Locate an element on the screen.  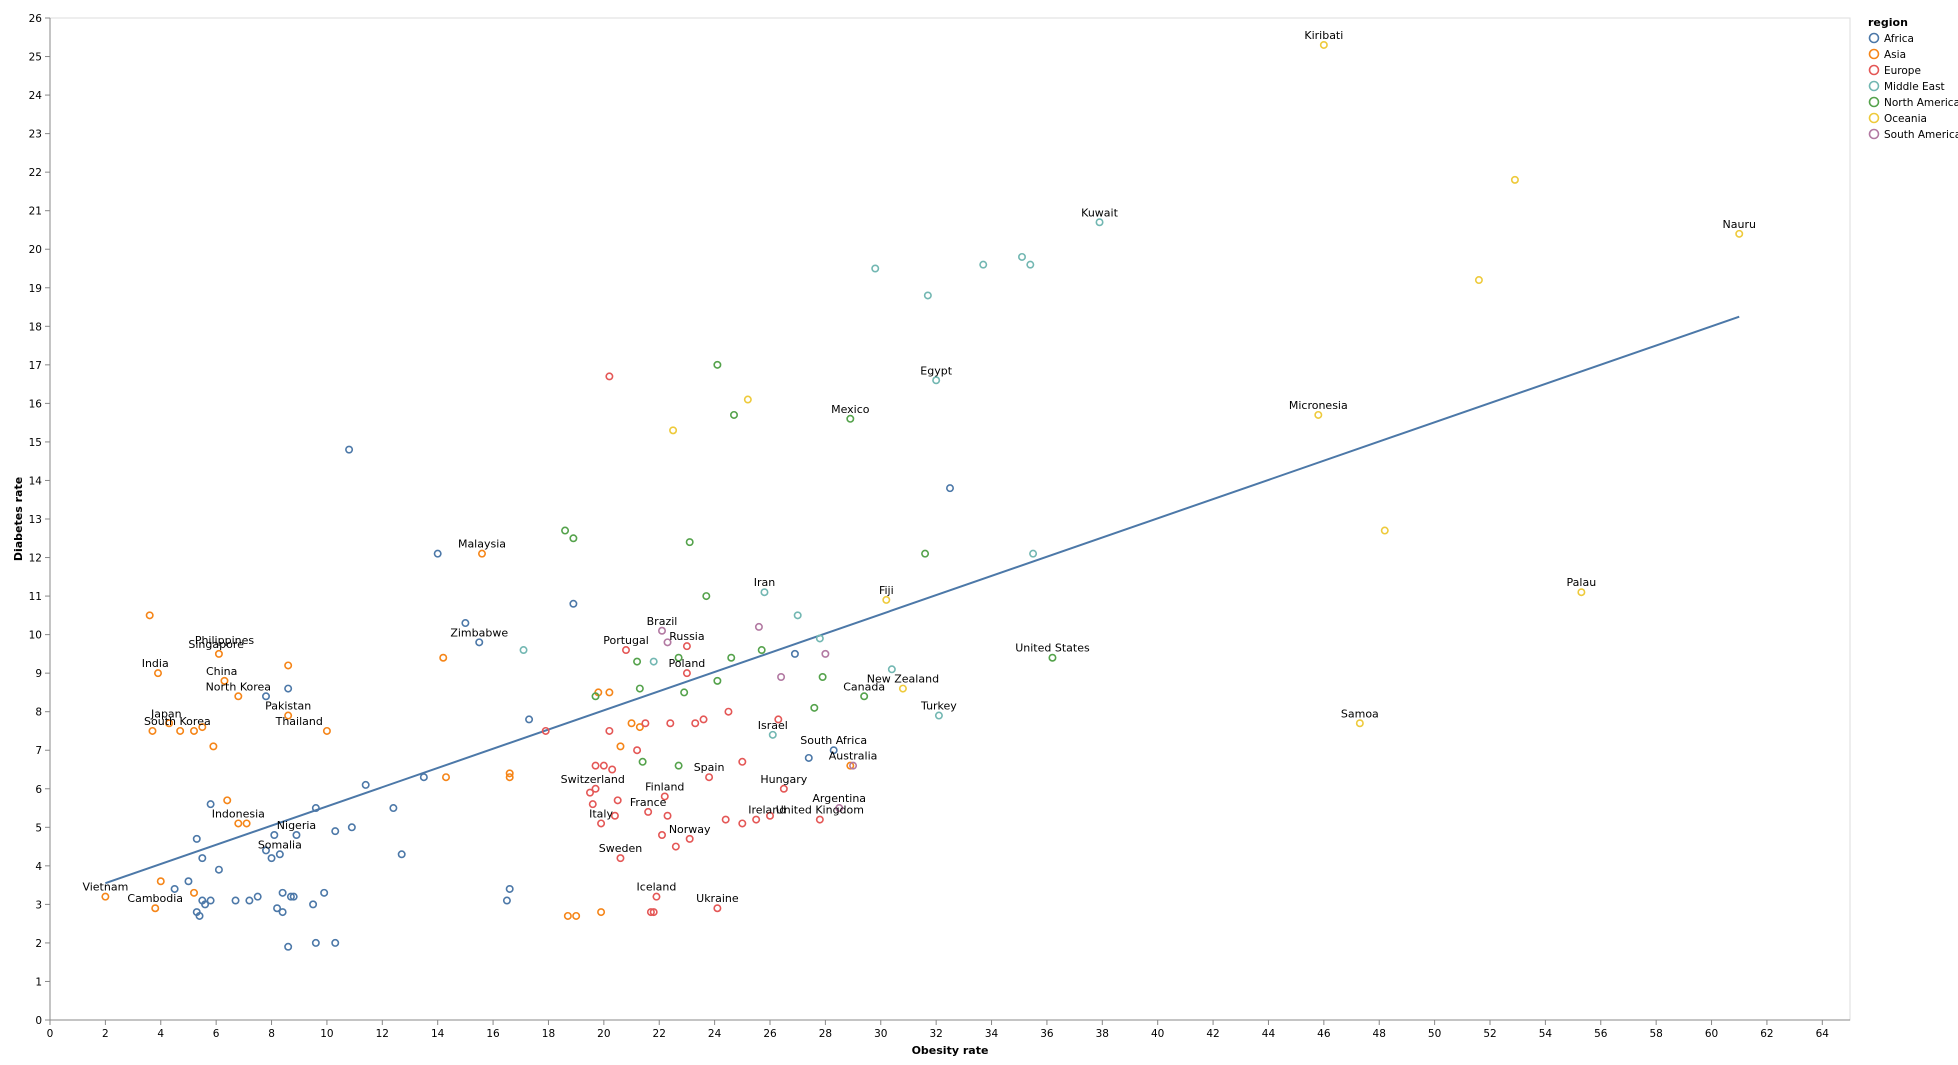
country-label: United Kingdom is located at coordinates (820, 810).